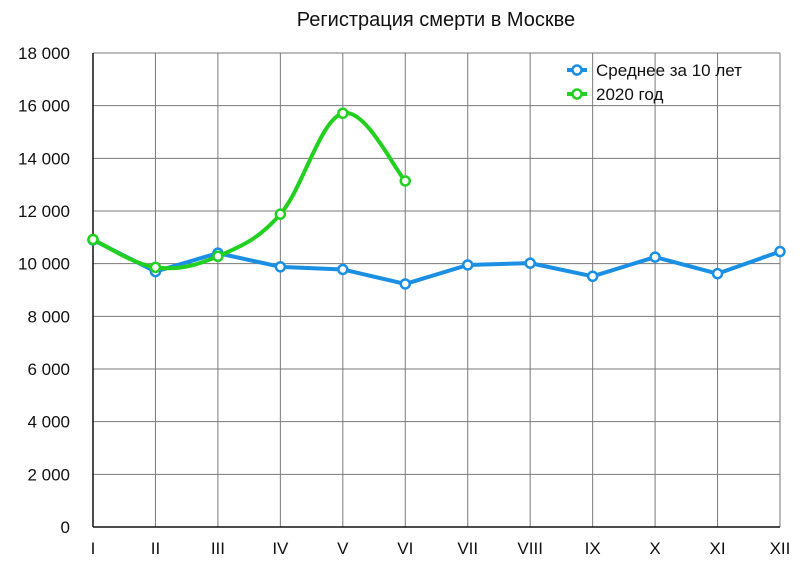  Describe the element at coordinates (654, 82) in the screenshot. I see `legend: Среднее за 10 лет 2020 год` at that location.